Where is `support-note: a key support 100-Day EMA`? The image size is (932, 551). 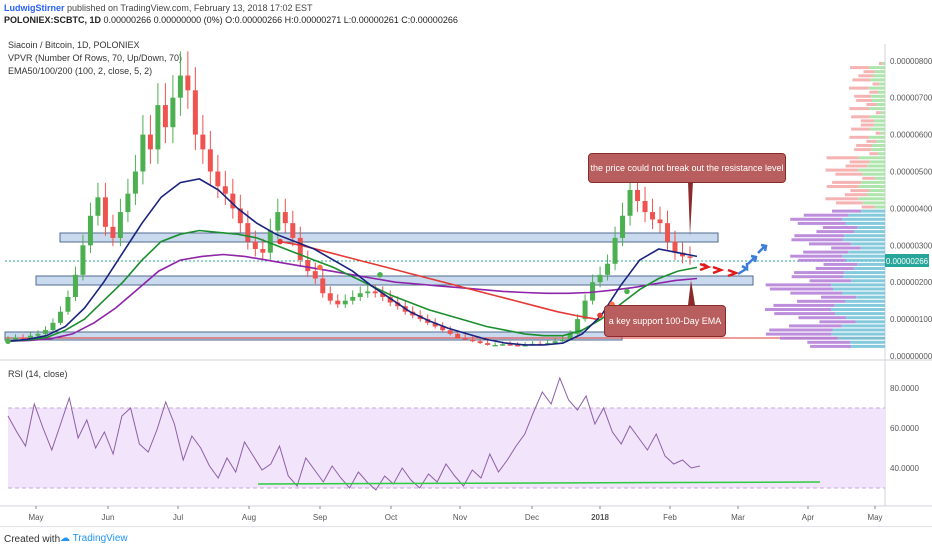 support-note: a key support 100-Day EMA is located at coordinates (665, 321).